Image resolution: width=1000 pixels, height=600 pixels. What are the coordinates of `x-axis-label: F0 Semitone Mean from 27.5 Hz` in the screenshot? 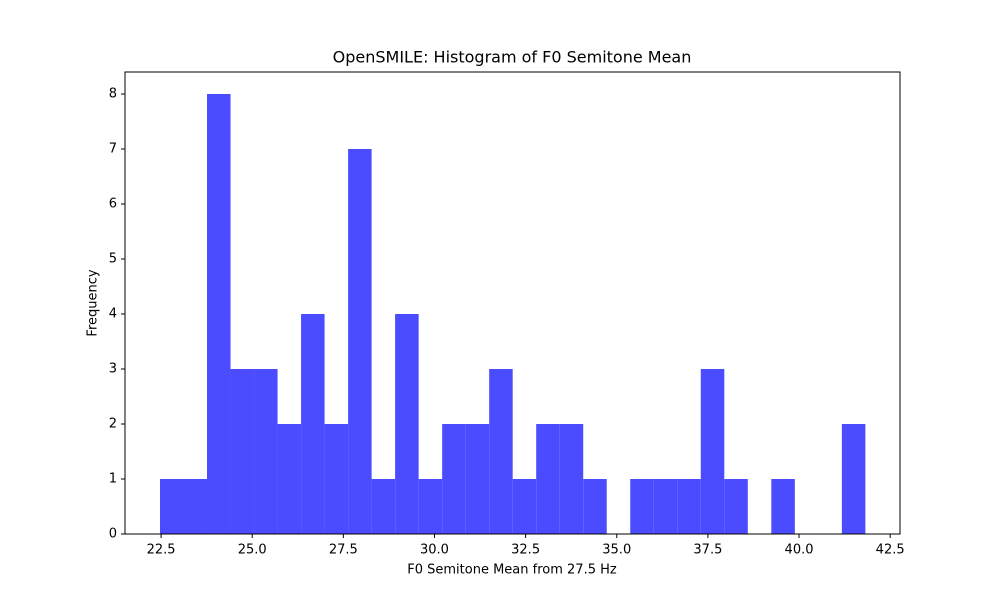 It's located at (512, 570).